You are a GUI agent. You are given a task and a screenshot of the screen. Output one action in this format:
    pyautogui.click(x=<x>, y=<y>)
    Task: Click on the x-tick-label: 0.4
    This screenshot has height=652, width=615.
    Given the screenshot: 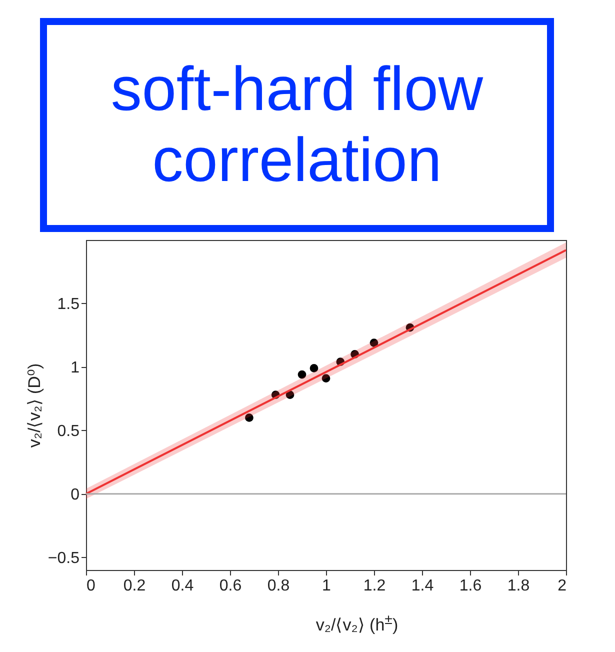 What is the action you would take?
    pyautogui.click(x=182, y=586)
    